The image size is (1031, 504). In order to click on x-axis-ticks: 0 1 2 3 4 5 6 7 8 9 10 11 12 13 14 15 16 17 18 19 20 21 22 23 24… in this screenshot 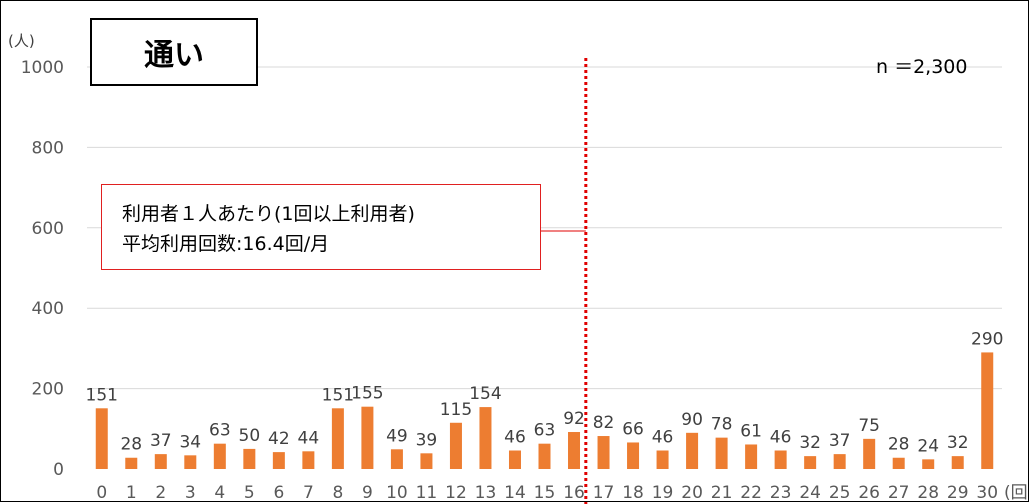, I will do `click(547, 493)`.